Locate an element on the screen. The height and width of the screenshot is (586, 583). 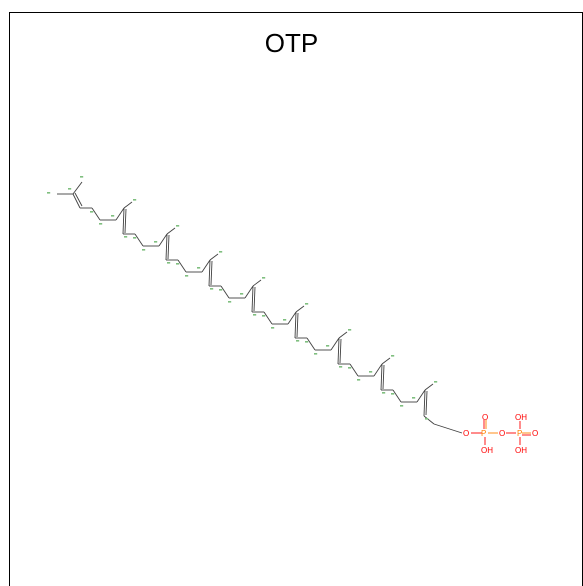
oxygen-bridge-left: O is located at coordinates (466, 433).